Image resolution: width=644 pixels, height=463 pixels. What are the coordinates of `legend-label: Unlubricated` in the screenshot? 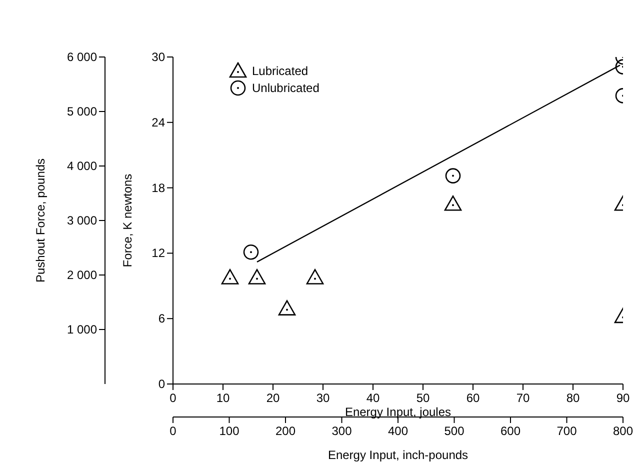 It's located at (286, 87).